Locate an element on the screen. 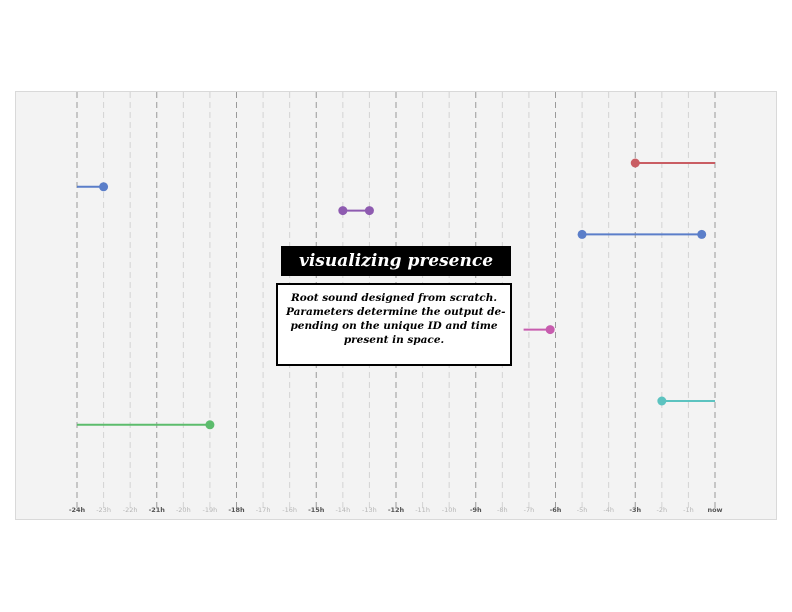 This screenshot has width=792, height=612. x-tick-label: -14h is located at coordinates (342, 510).